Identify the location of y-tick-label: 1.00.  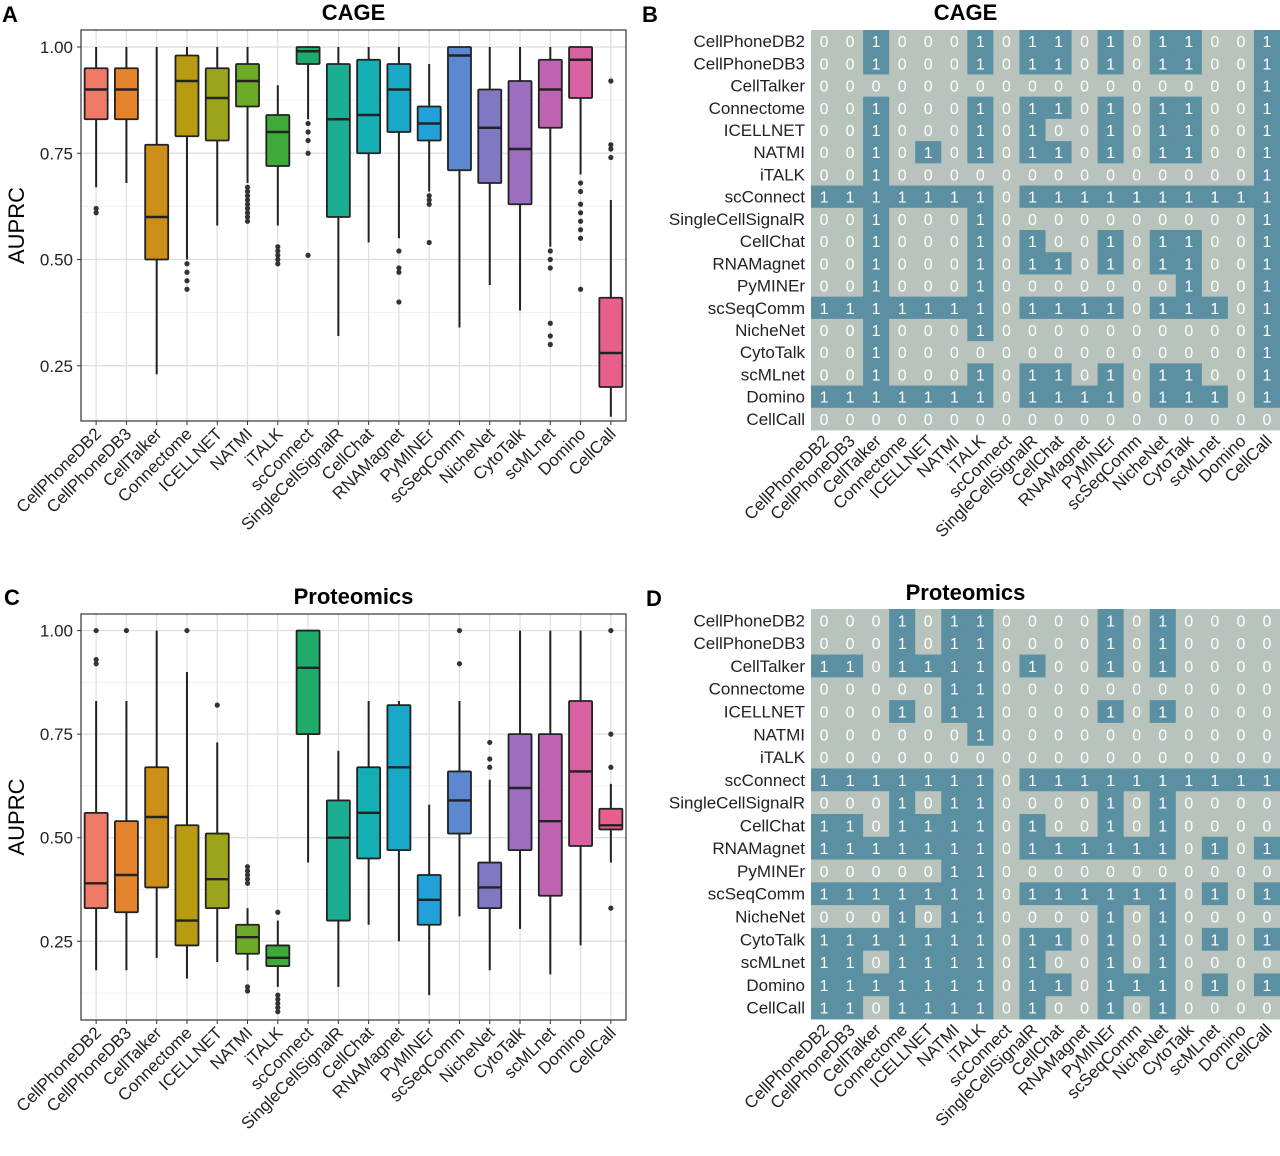
(56, 631).